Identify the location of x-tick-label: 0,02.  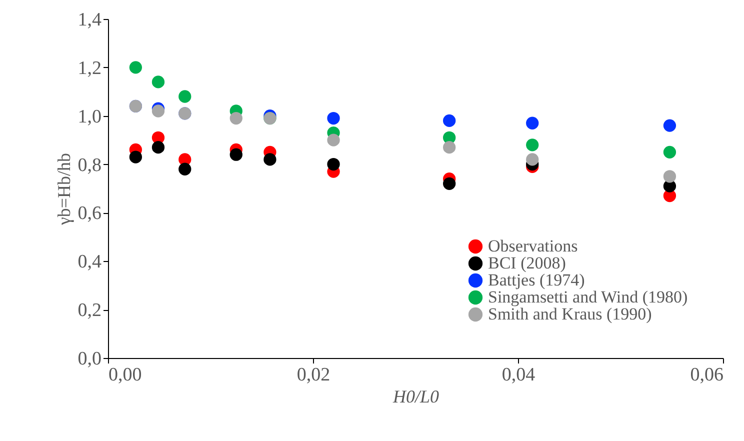
(313, 375).